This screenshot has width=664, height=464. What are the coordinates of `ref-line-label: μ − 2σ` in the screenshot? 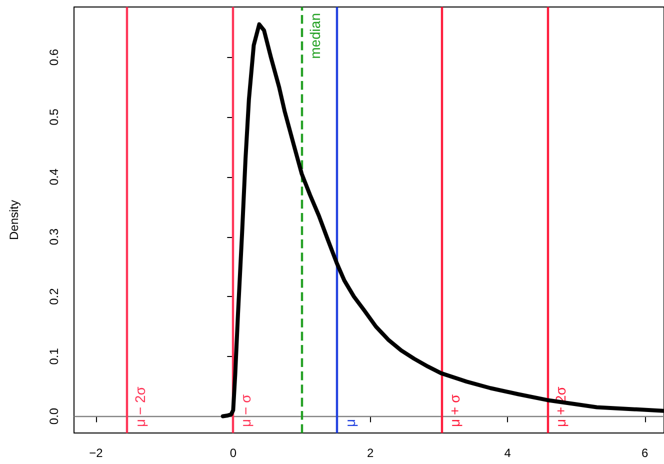 It's located at (140, 406).